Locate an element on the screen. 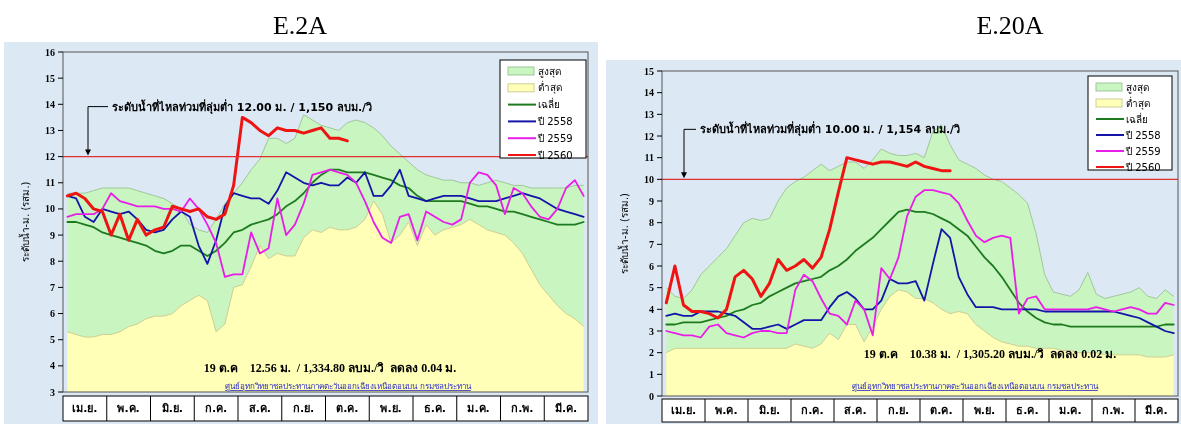 Image resolution: width=1181 pixels, height=424 pixels. chart-title: E.2A is located at coordinates (300, 25).